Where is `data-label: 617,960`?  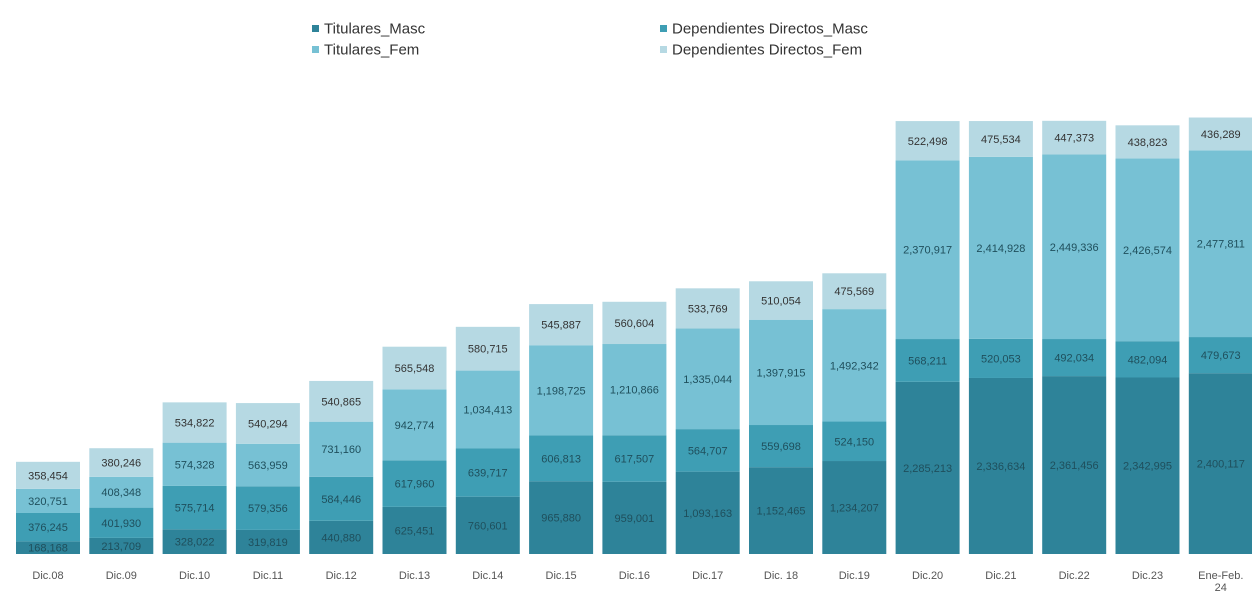
data-label: 617,960 is located at coordinates (415, 485).